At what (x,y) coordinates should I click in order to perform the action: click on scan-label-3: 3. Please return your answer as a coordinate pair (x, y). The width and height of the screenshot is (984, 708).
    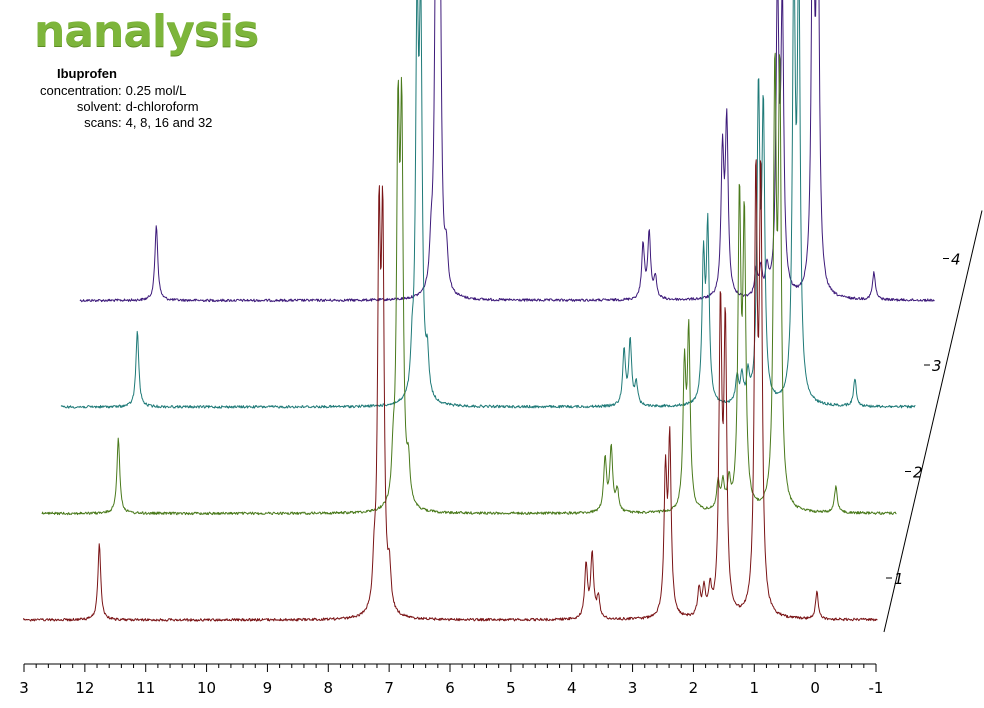
    Looking at the image, I should click on (937, 366).